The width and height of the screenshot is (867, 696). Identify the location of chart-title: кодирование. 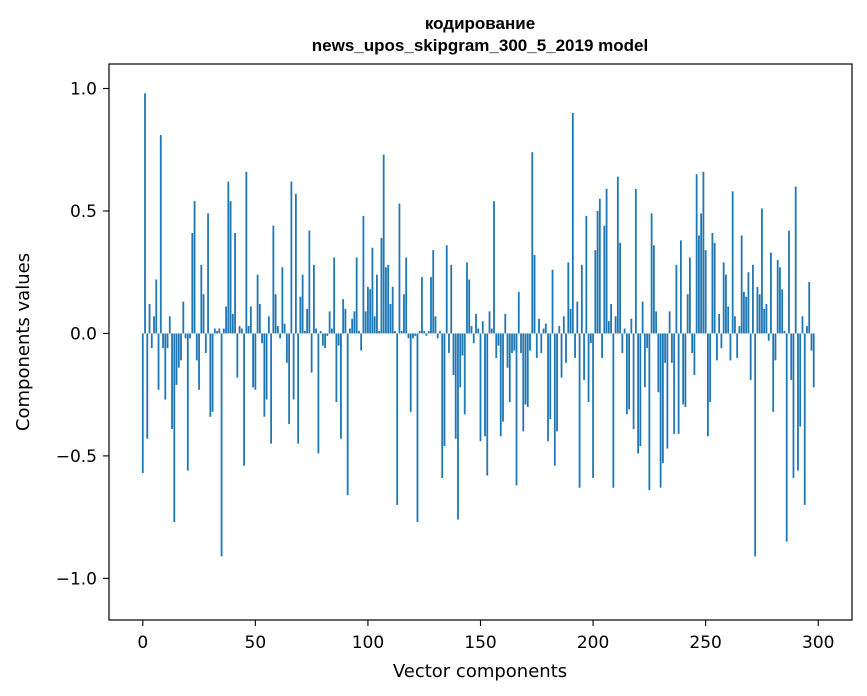
(480, 23).